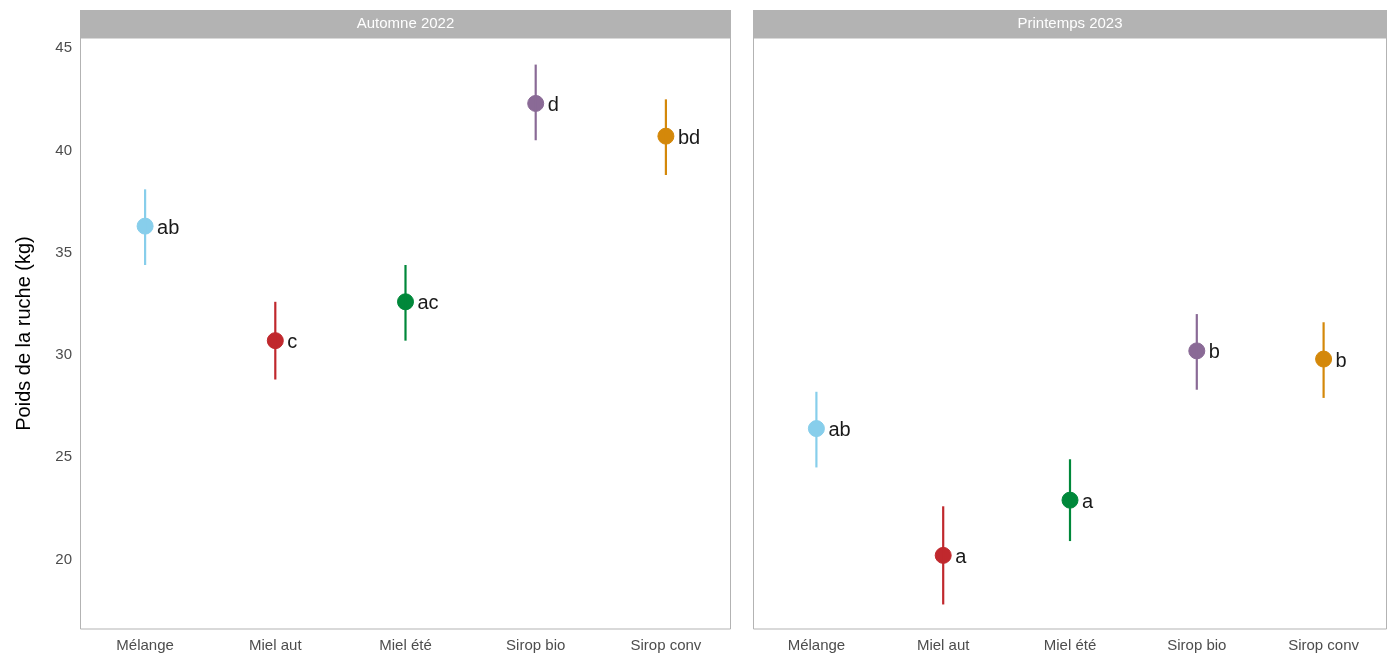 The height and width of the screenshot is (658, 1395). Describe the element at coordinates (63, 47) in the screenshot. I see `y-tick-label: 45` at that location.